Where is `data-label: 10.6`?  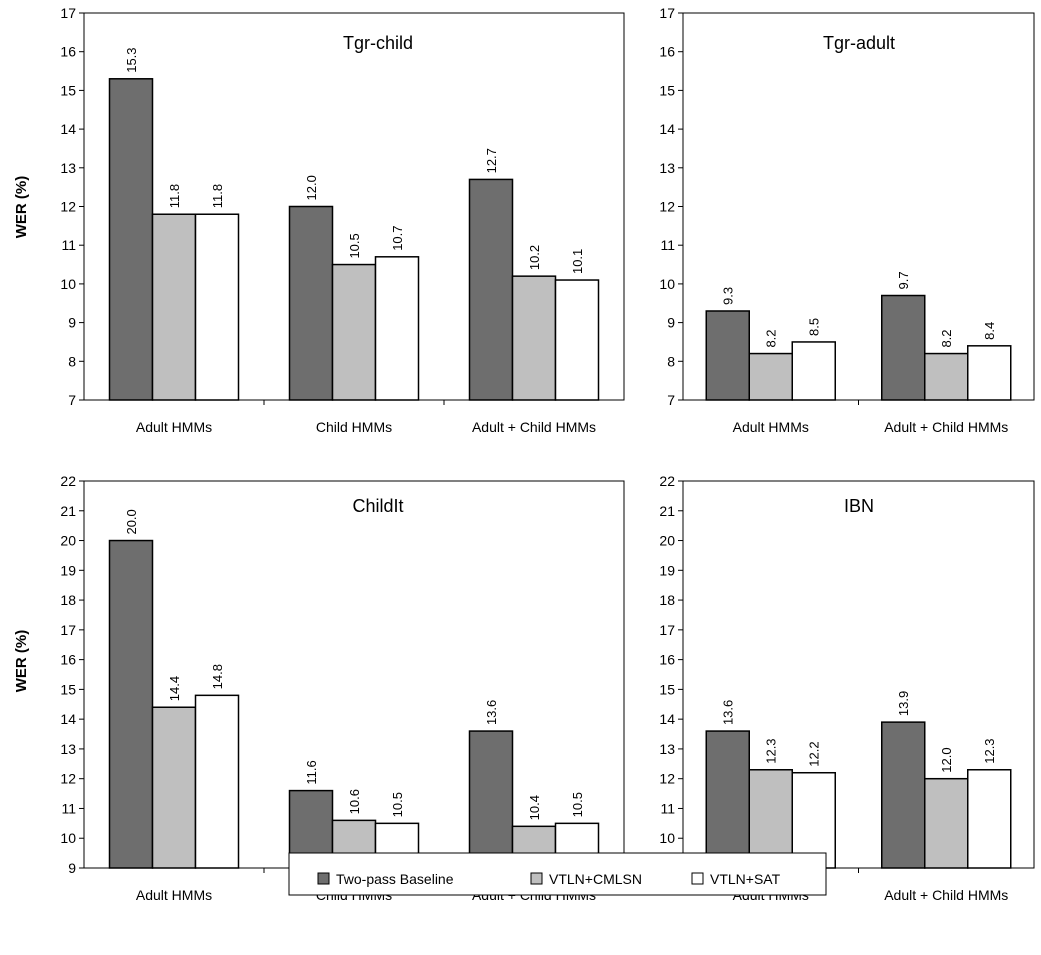 data-label: 10.6 is located at coordinates (354, 801).